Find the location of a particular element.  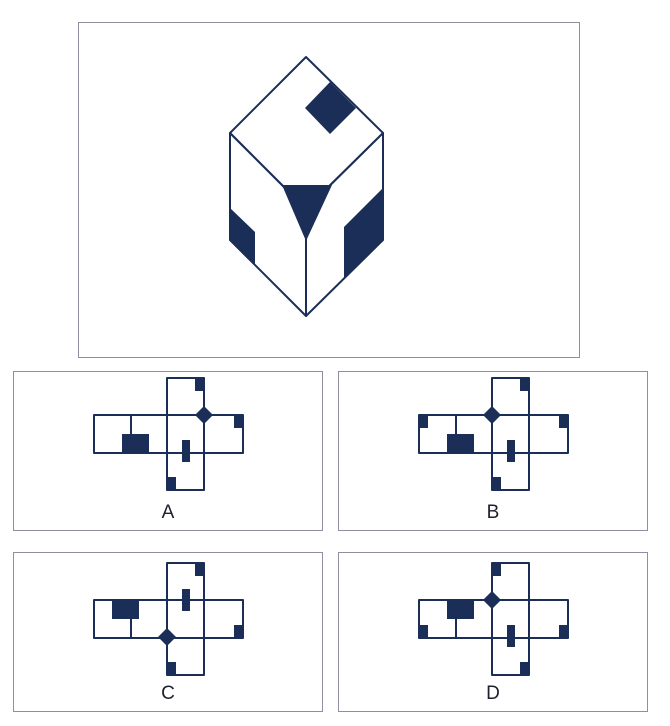

option-c-label: C is located at coordinates (168, 693).